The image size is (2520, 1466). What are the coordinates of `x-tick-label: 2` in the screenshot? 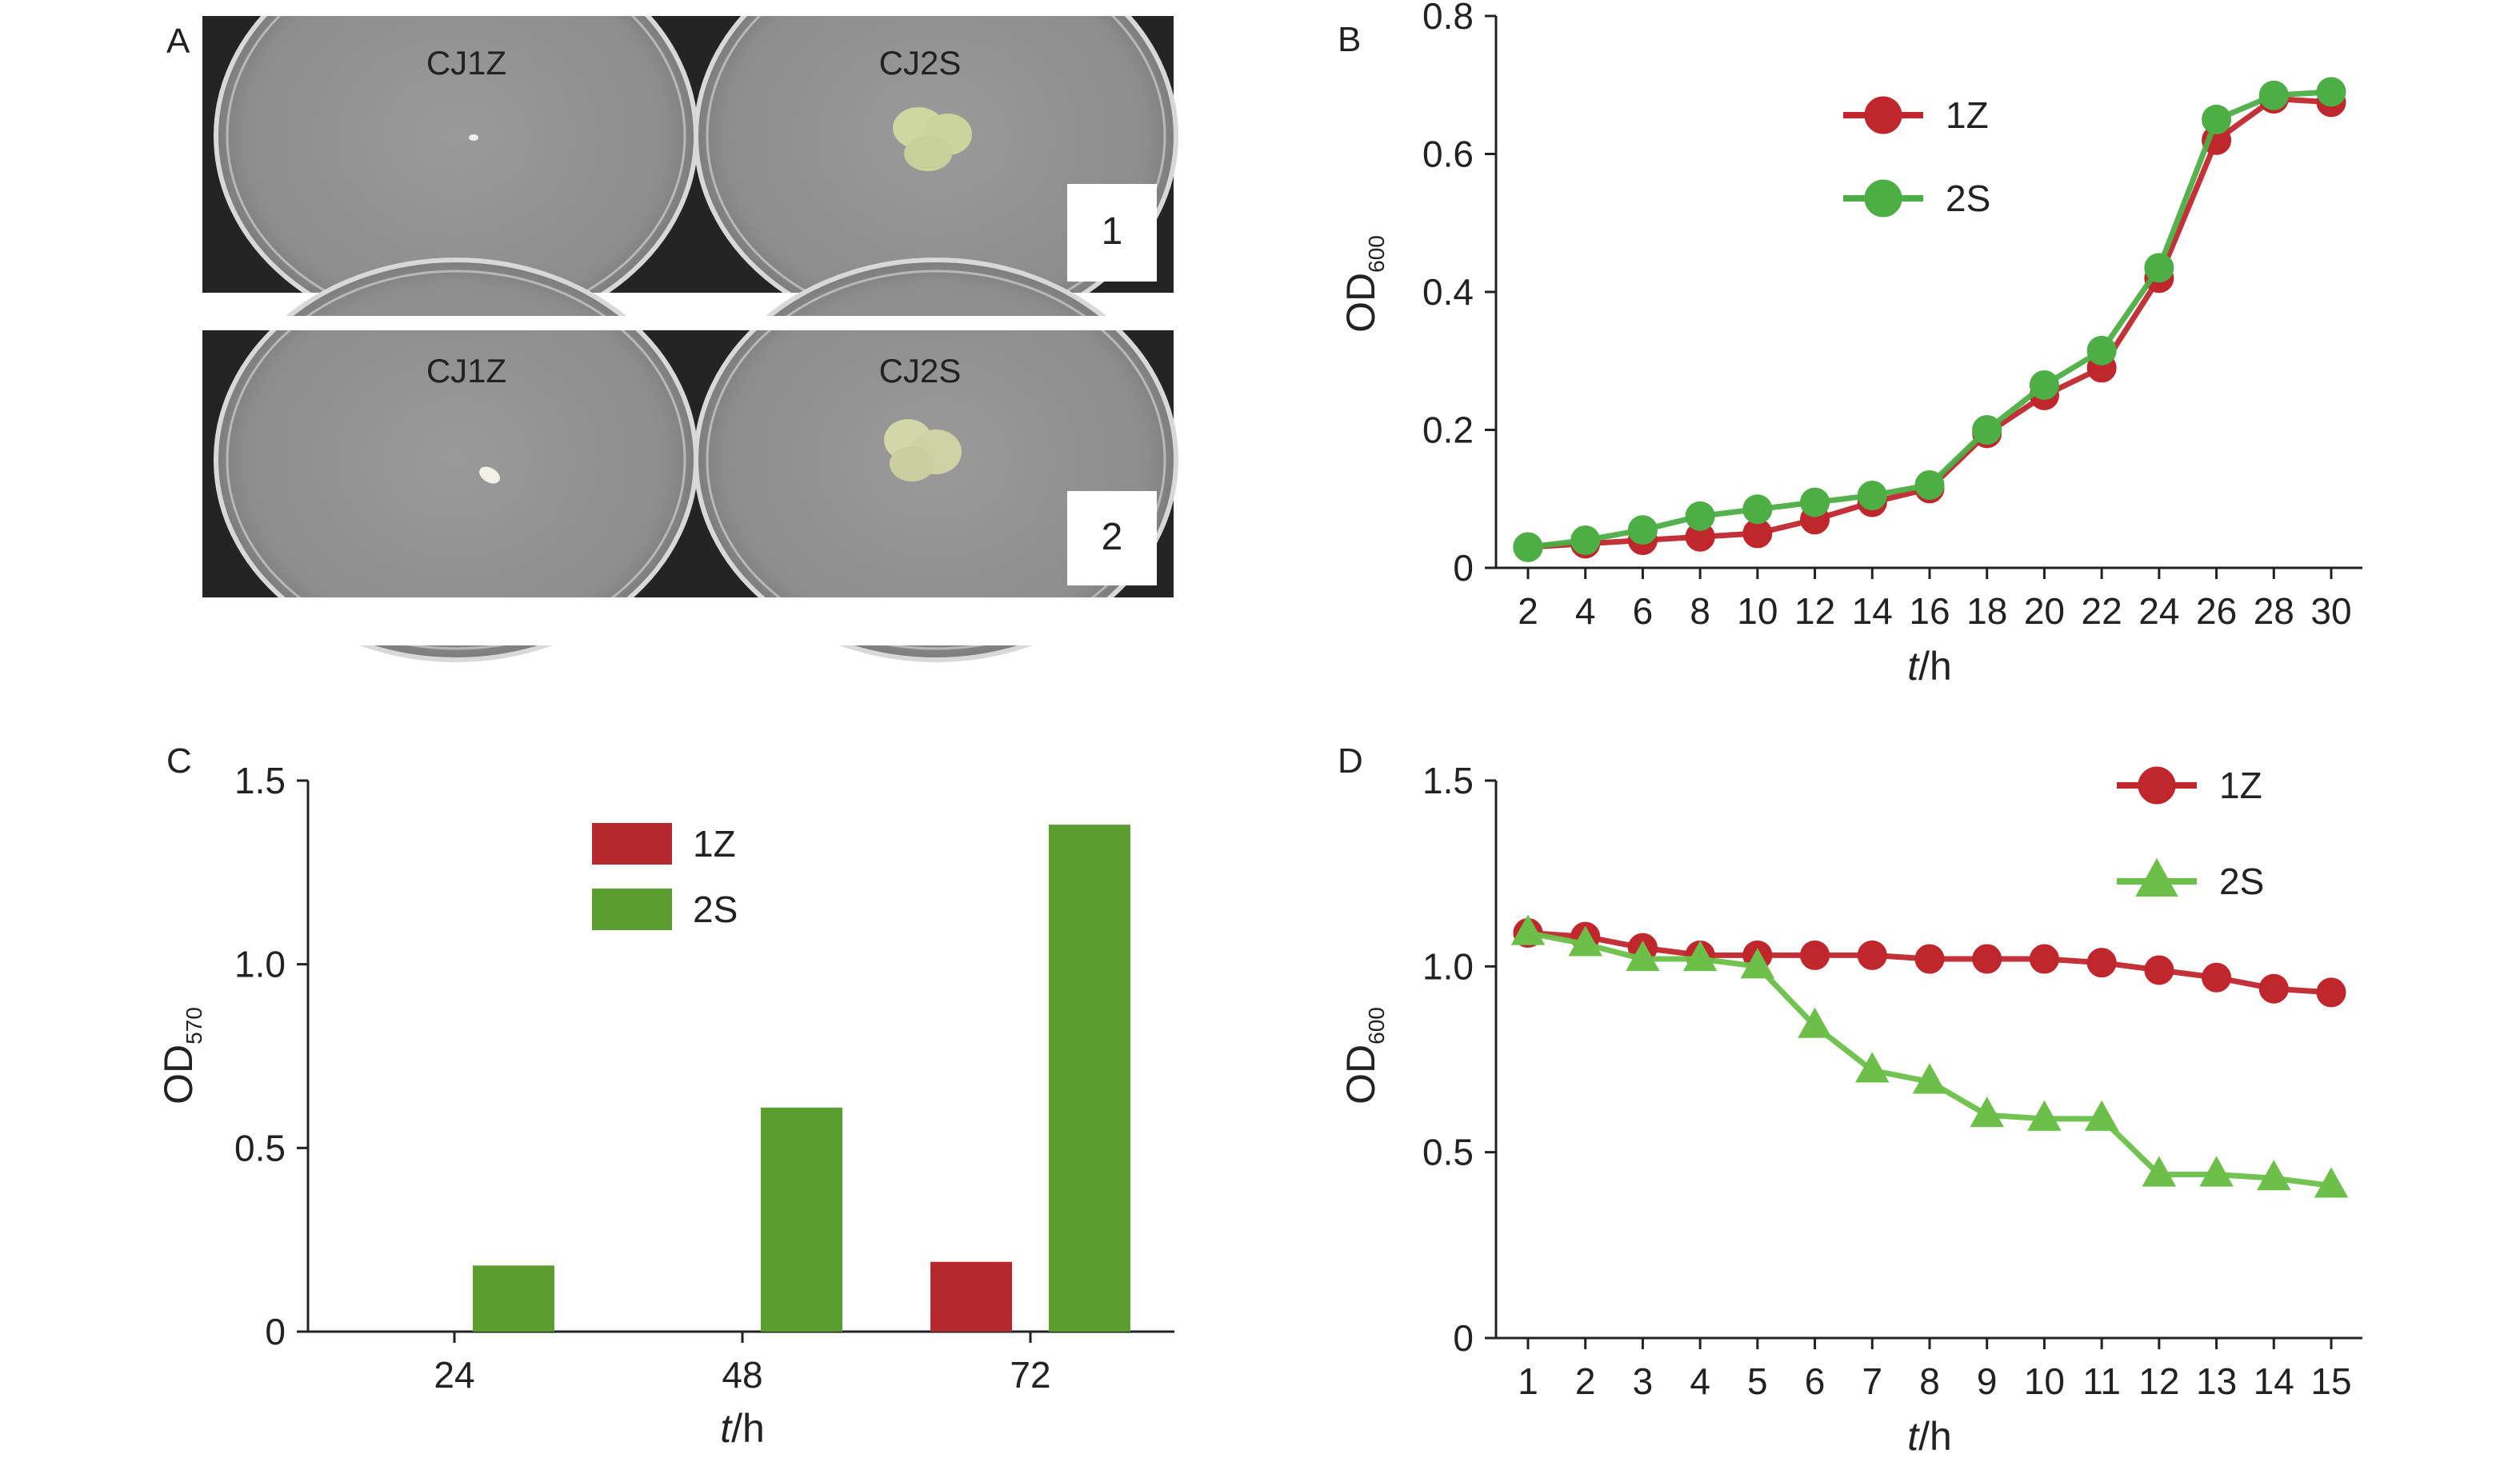 It's located at (1585, 1381).